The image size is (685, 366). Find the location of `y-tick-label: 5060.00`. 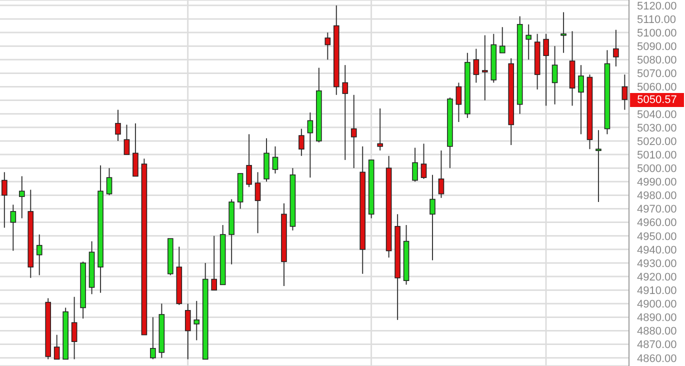

y-tick-label: 5060.00 is located at coordinates (657, 88).